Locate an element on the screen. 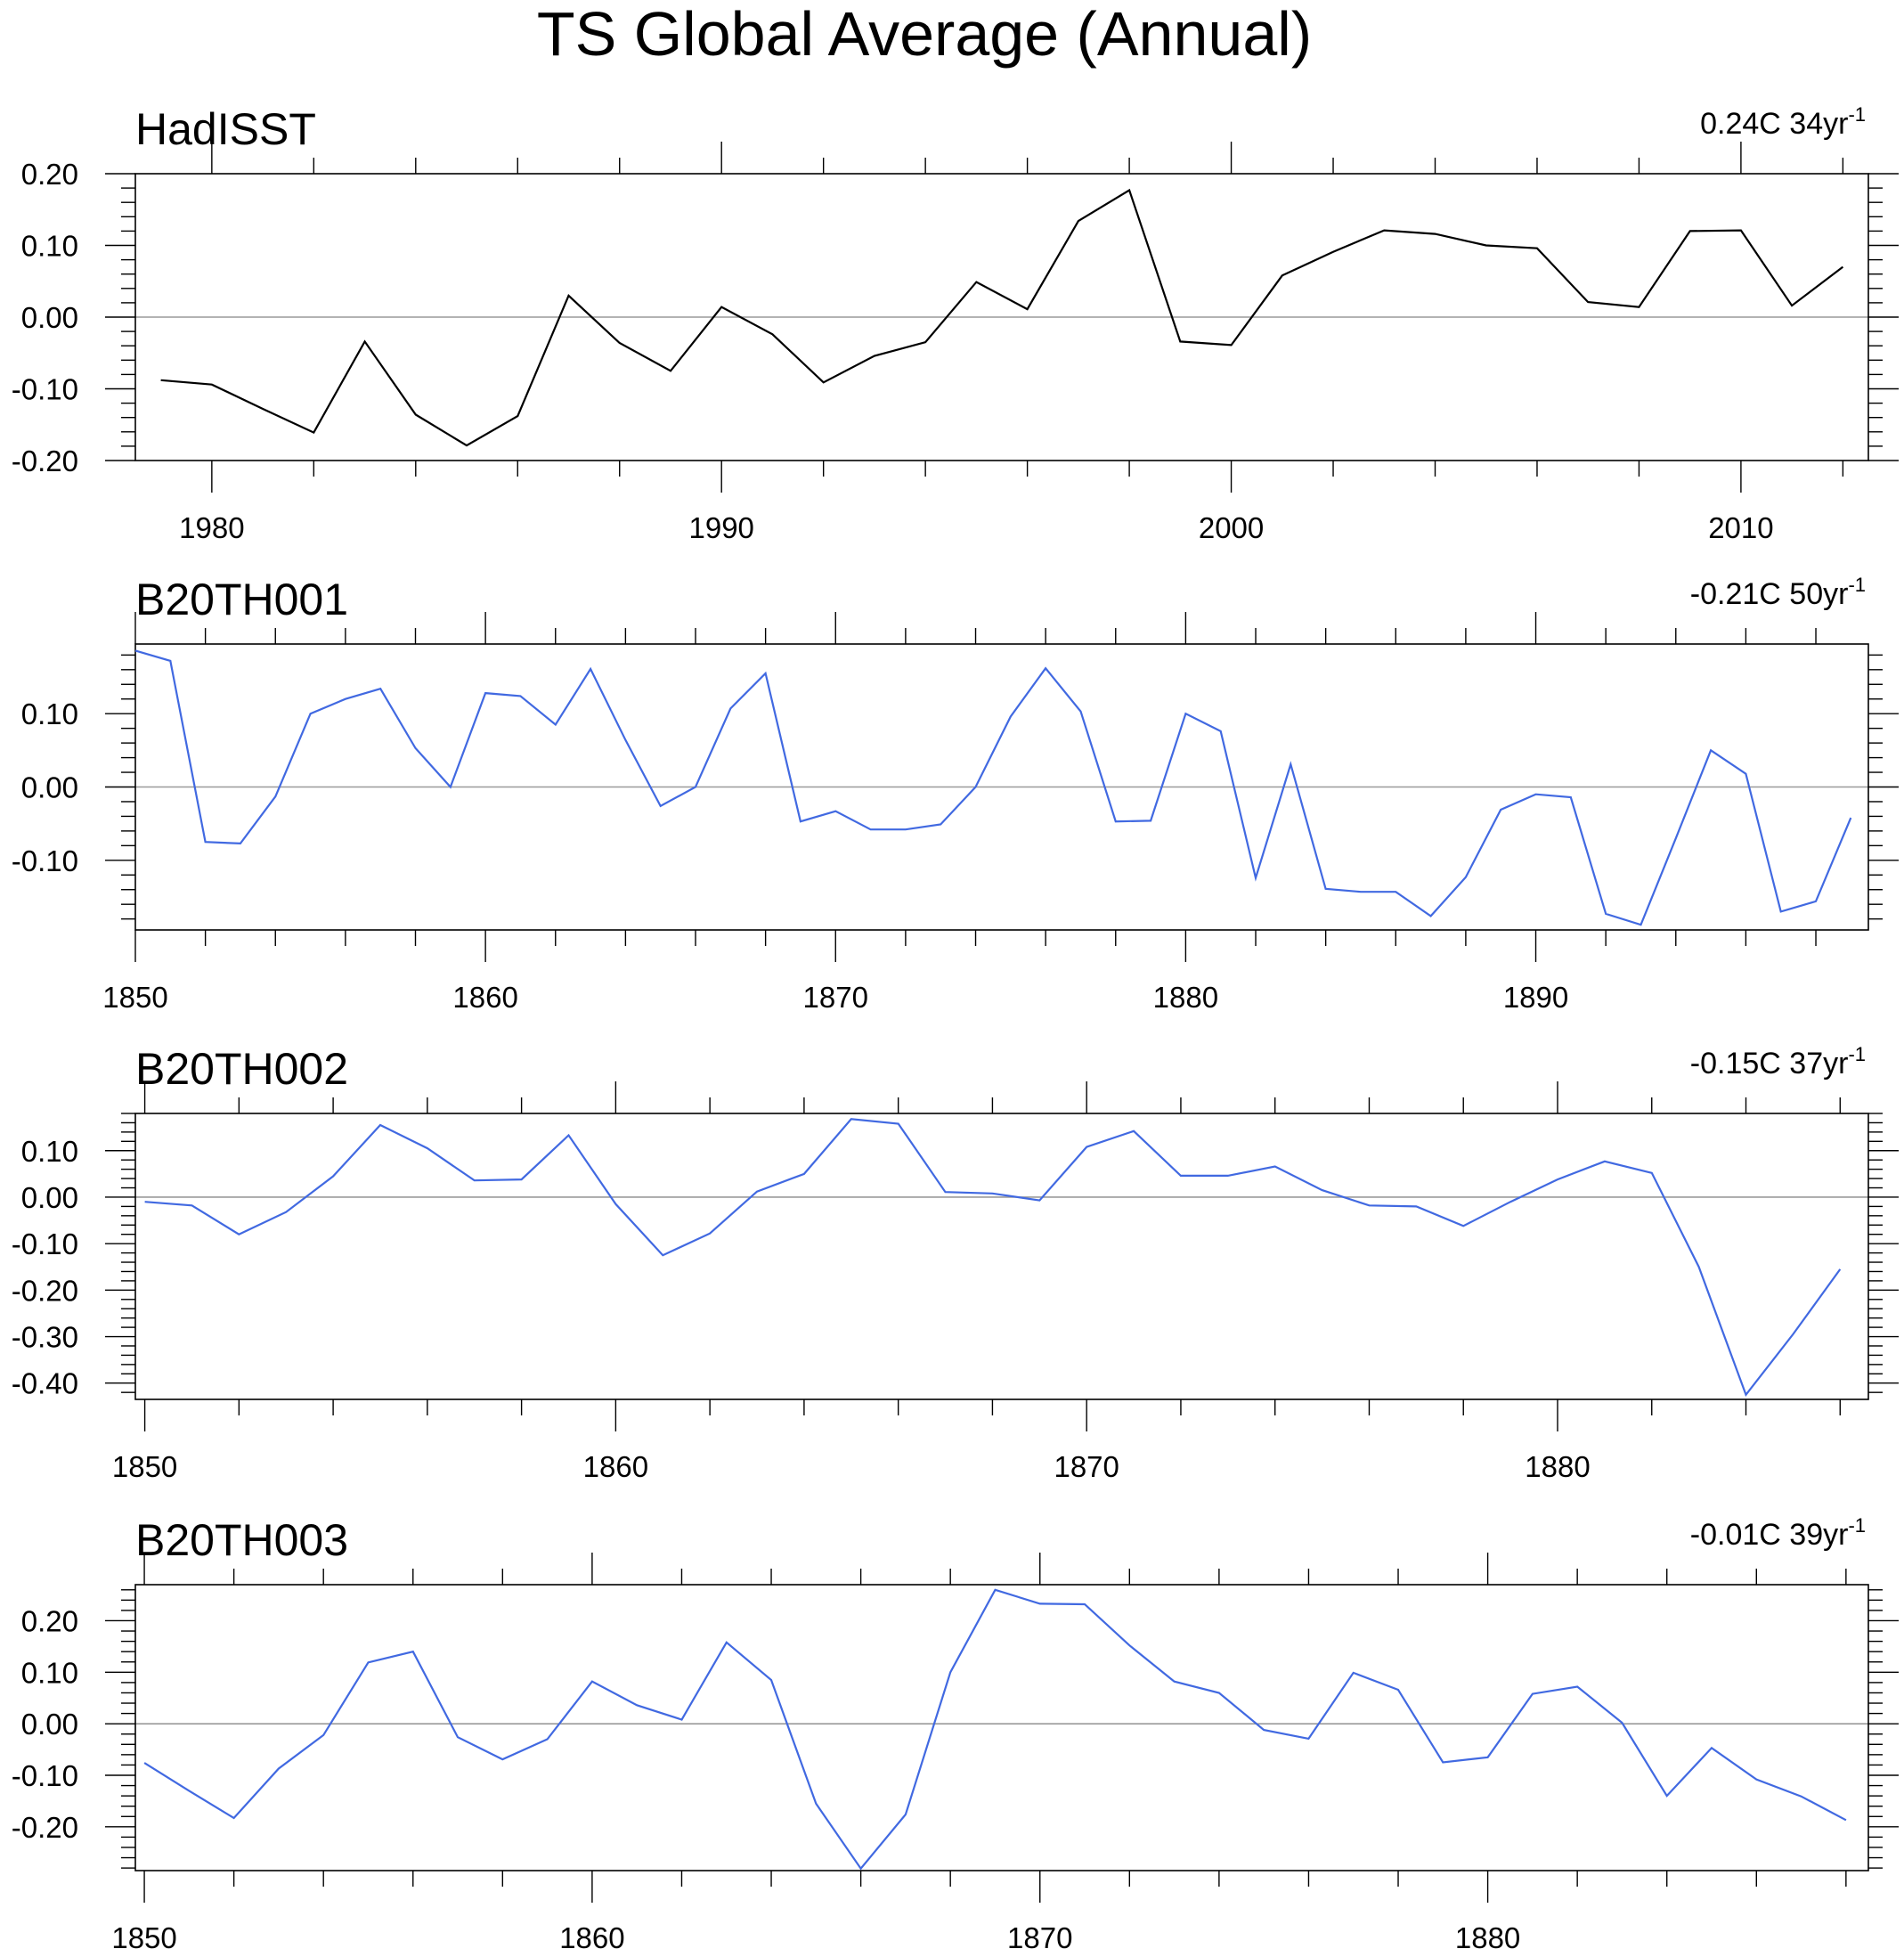 The image size is (1904, 1957). x-tick-label: 2000 is located at coordinates (1231, 527).